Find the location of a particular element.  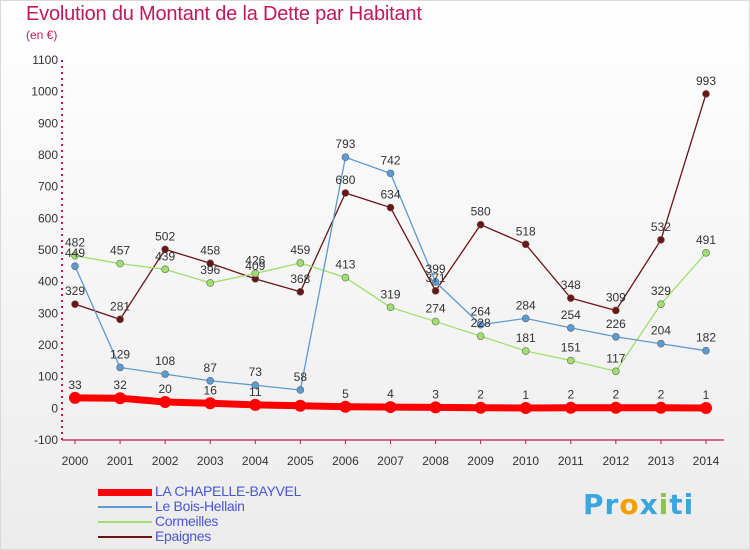

y-tick-label: 1000 is located at coordinates (44, 92).